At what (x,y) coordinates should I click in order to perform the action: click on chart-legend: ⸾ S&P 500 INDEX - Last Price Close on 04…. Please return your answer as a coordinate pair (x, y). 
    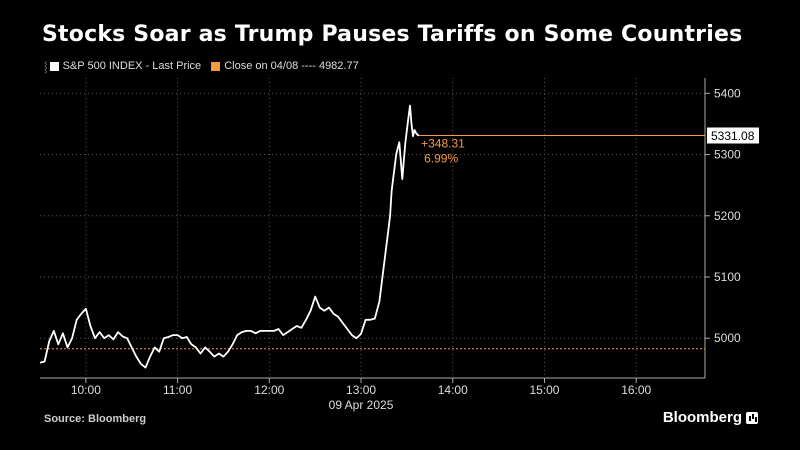
    Looking at the image, I should click on (201, 66).